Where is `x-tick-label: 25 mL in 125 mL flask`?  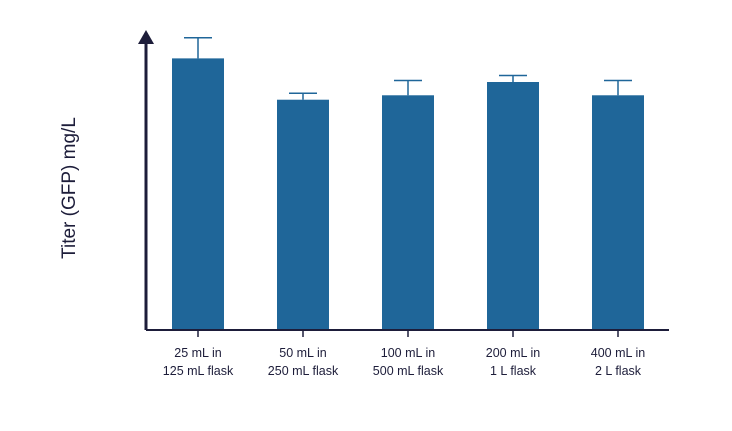
x-tick-label: 25 mL in 125 mL flask is located at coordinates (198, 362).